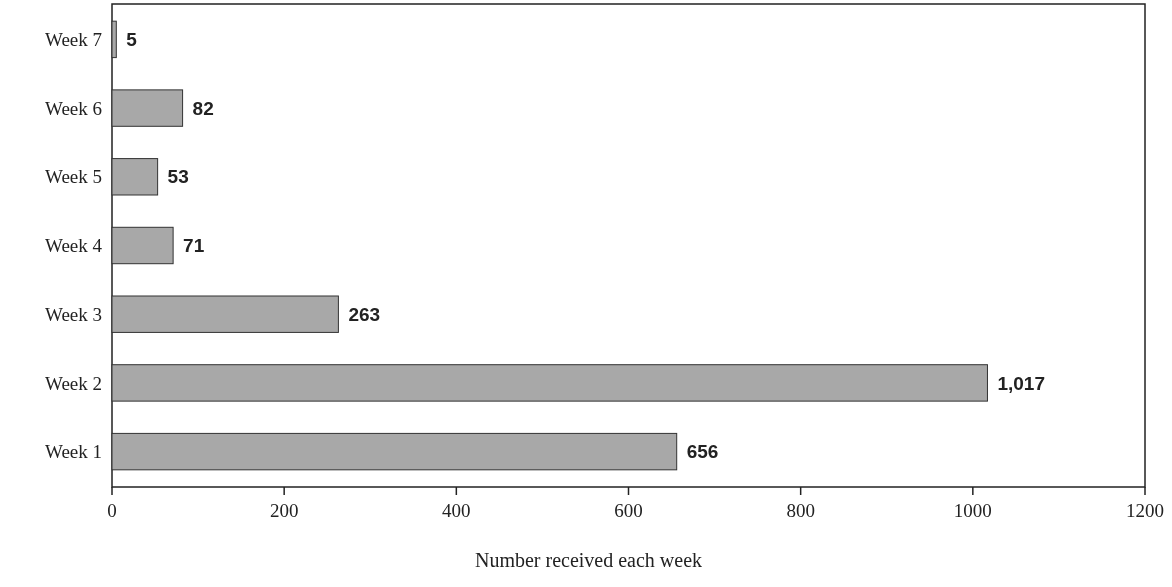 This screenshot has width=1172, height=587. I want to click on y-tick-label: Week 6, so click(73, 108).